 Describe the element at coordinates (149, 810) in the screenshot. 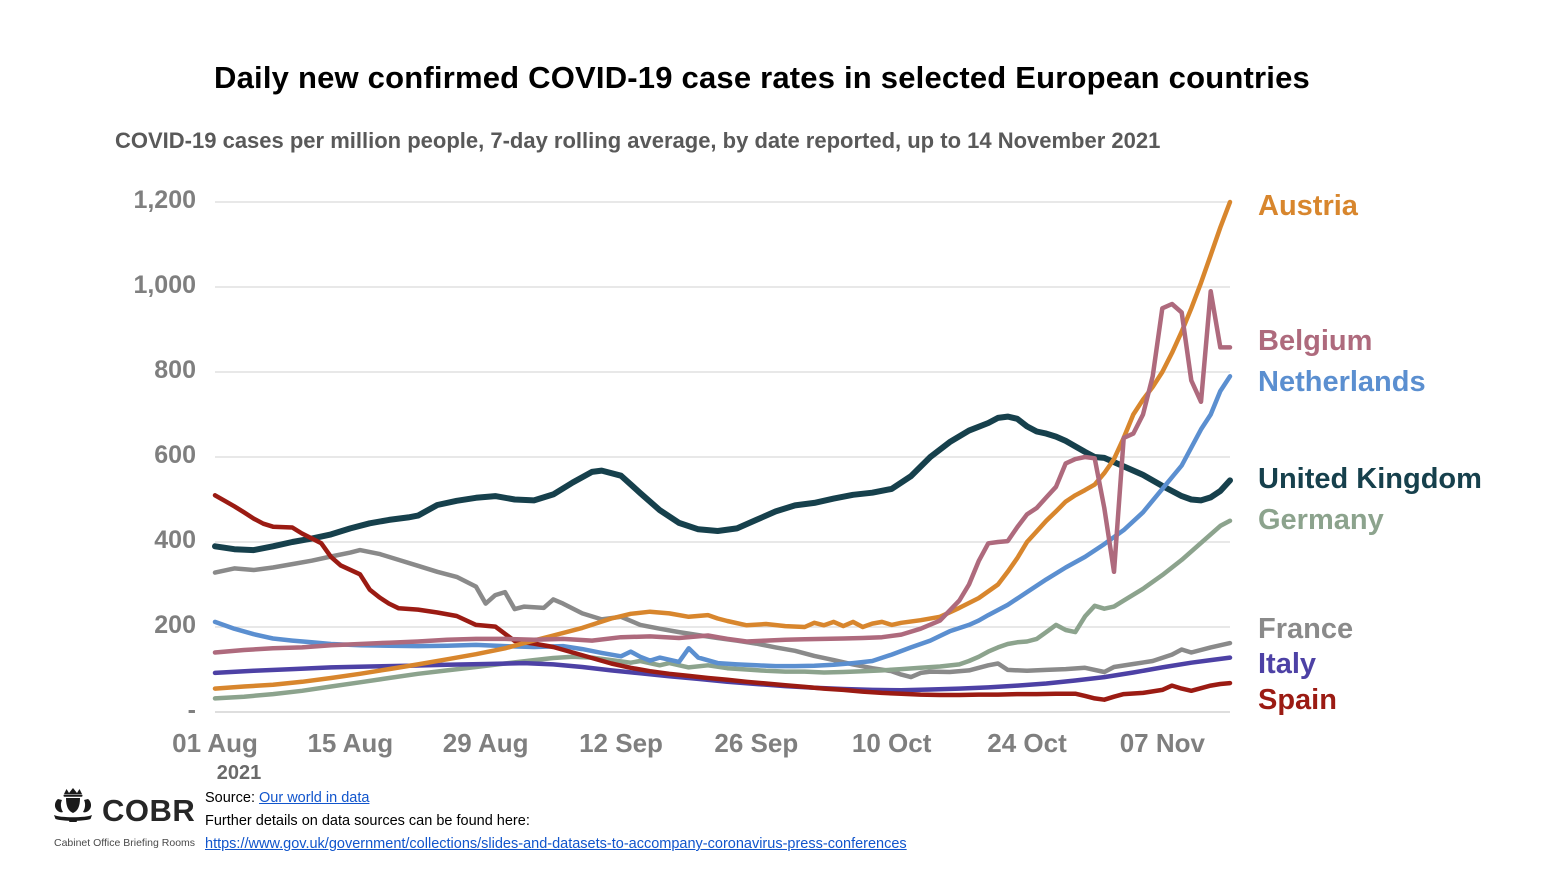

I see `cobr-logo-text: COBR` at that location.